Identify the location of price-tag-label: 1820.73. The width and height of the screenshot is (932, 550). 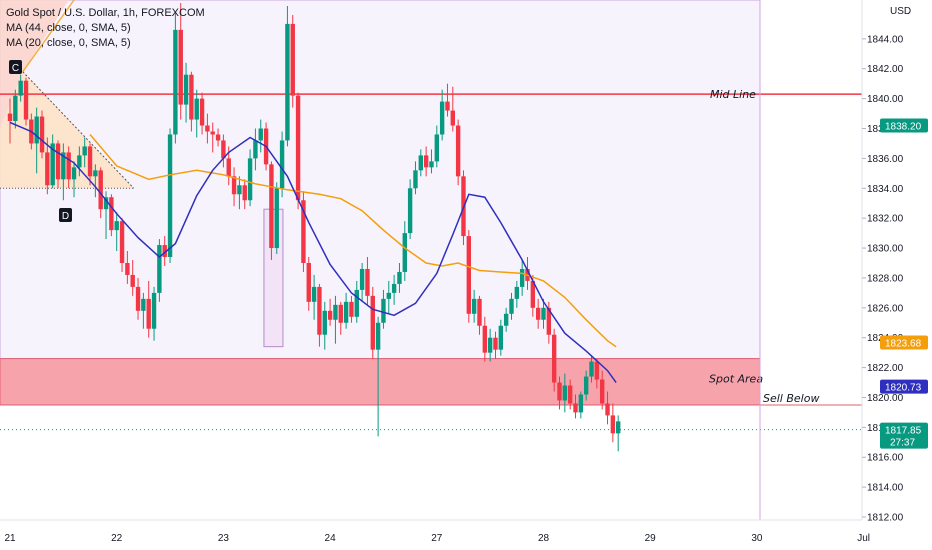
(903, 388).